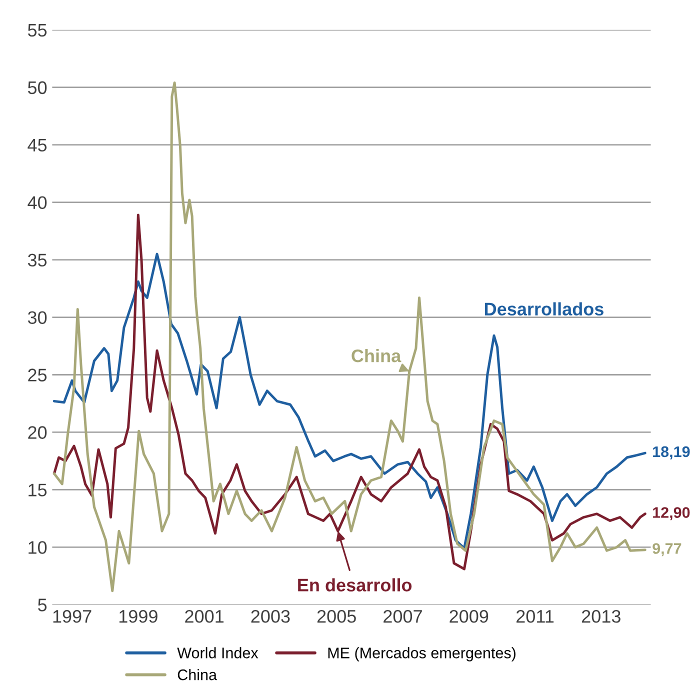 Image resolution: width=696 pixels, height=695 pixels. Describe the element at coordinates (377, 355) in the screenshot. I see `annotation: China` at that location.